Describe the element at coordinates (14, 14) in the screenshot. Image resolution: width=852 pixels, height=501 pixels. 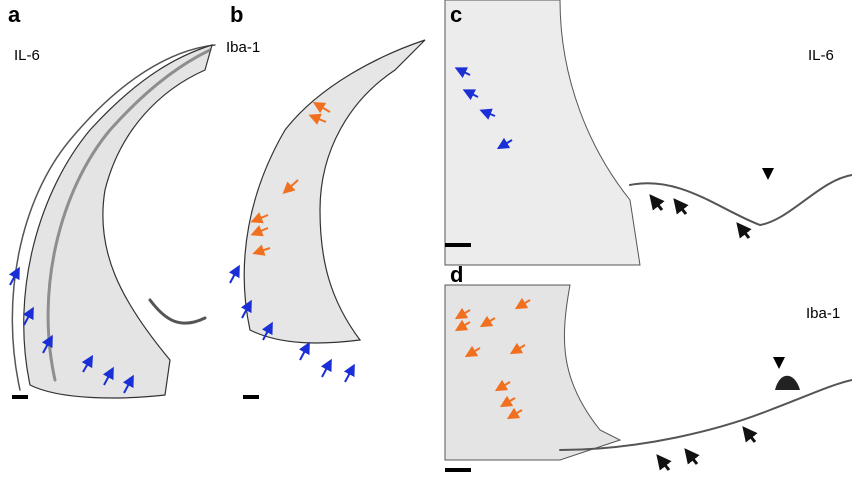
I see `panel-letter: a` at that location.